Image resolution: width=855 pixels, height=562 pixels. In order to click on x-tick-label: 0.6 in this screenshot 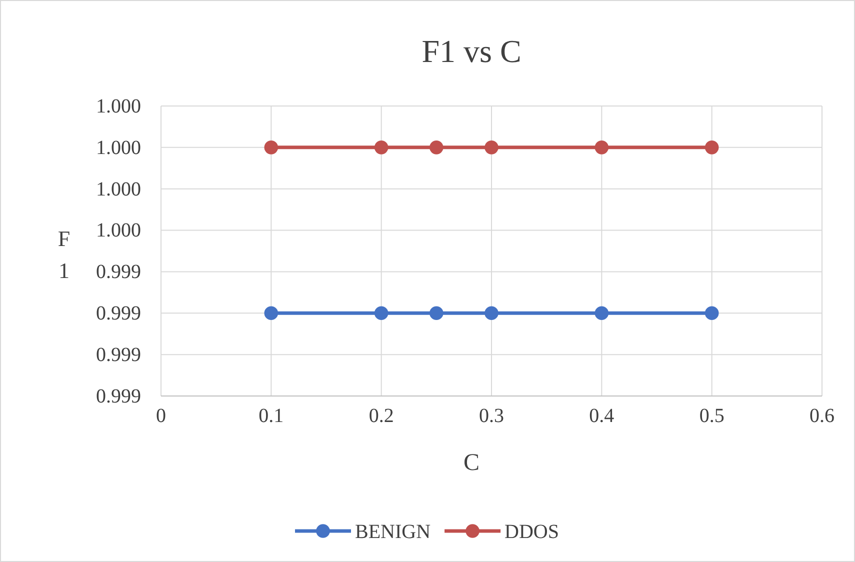, I will do `click(822, 416)`.